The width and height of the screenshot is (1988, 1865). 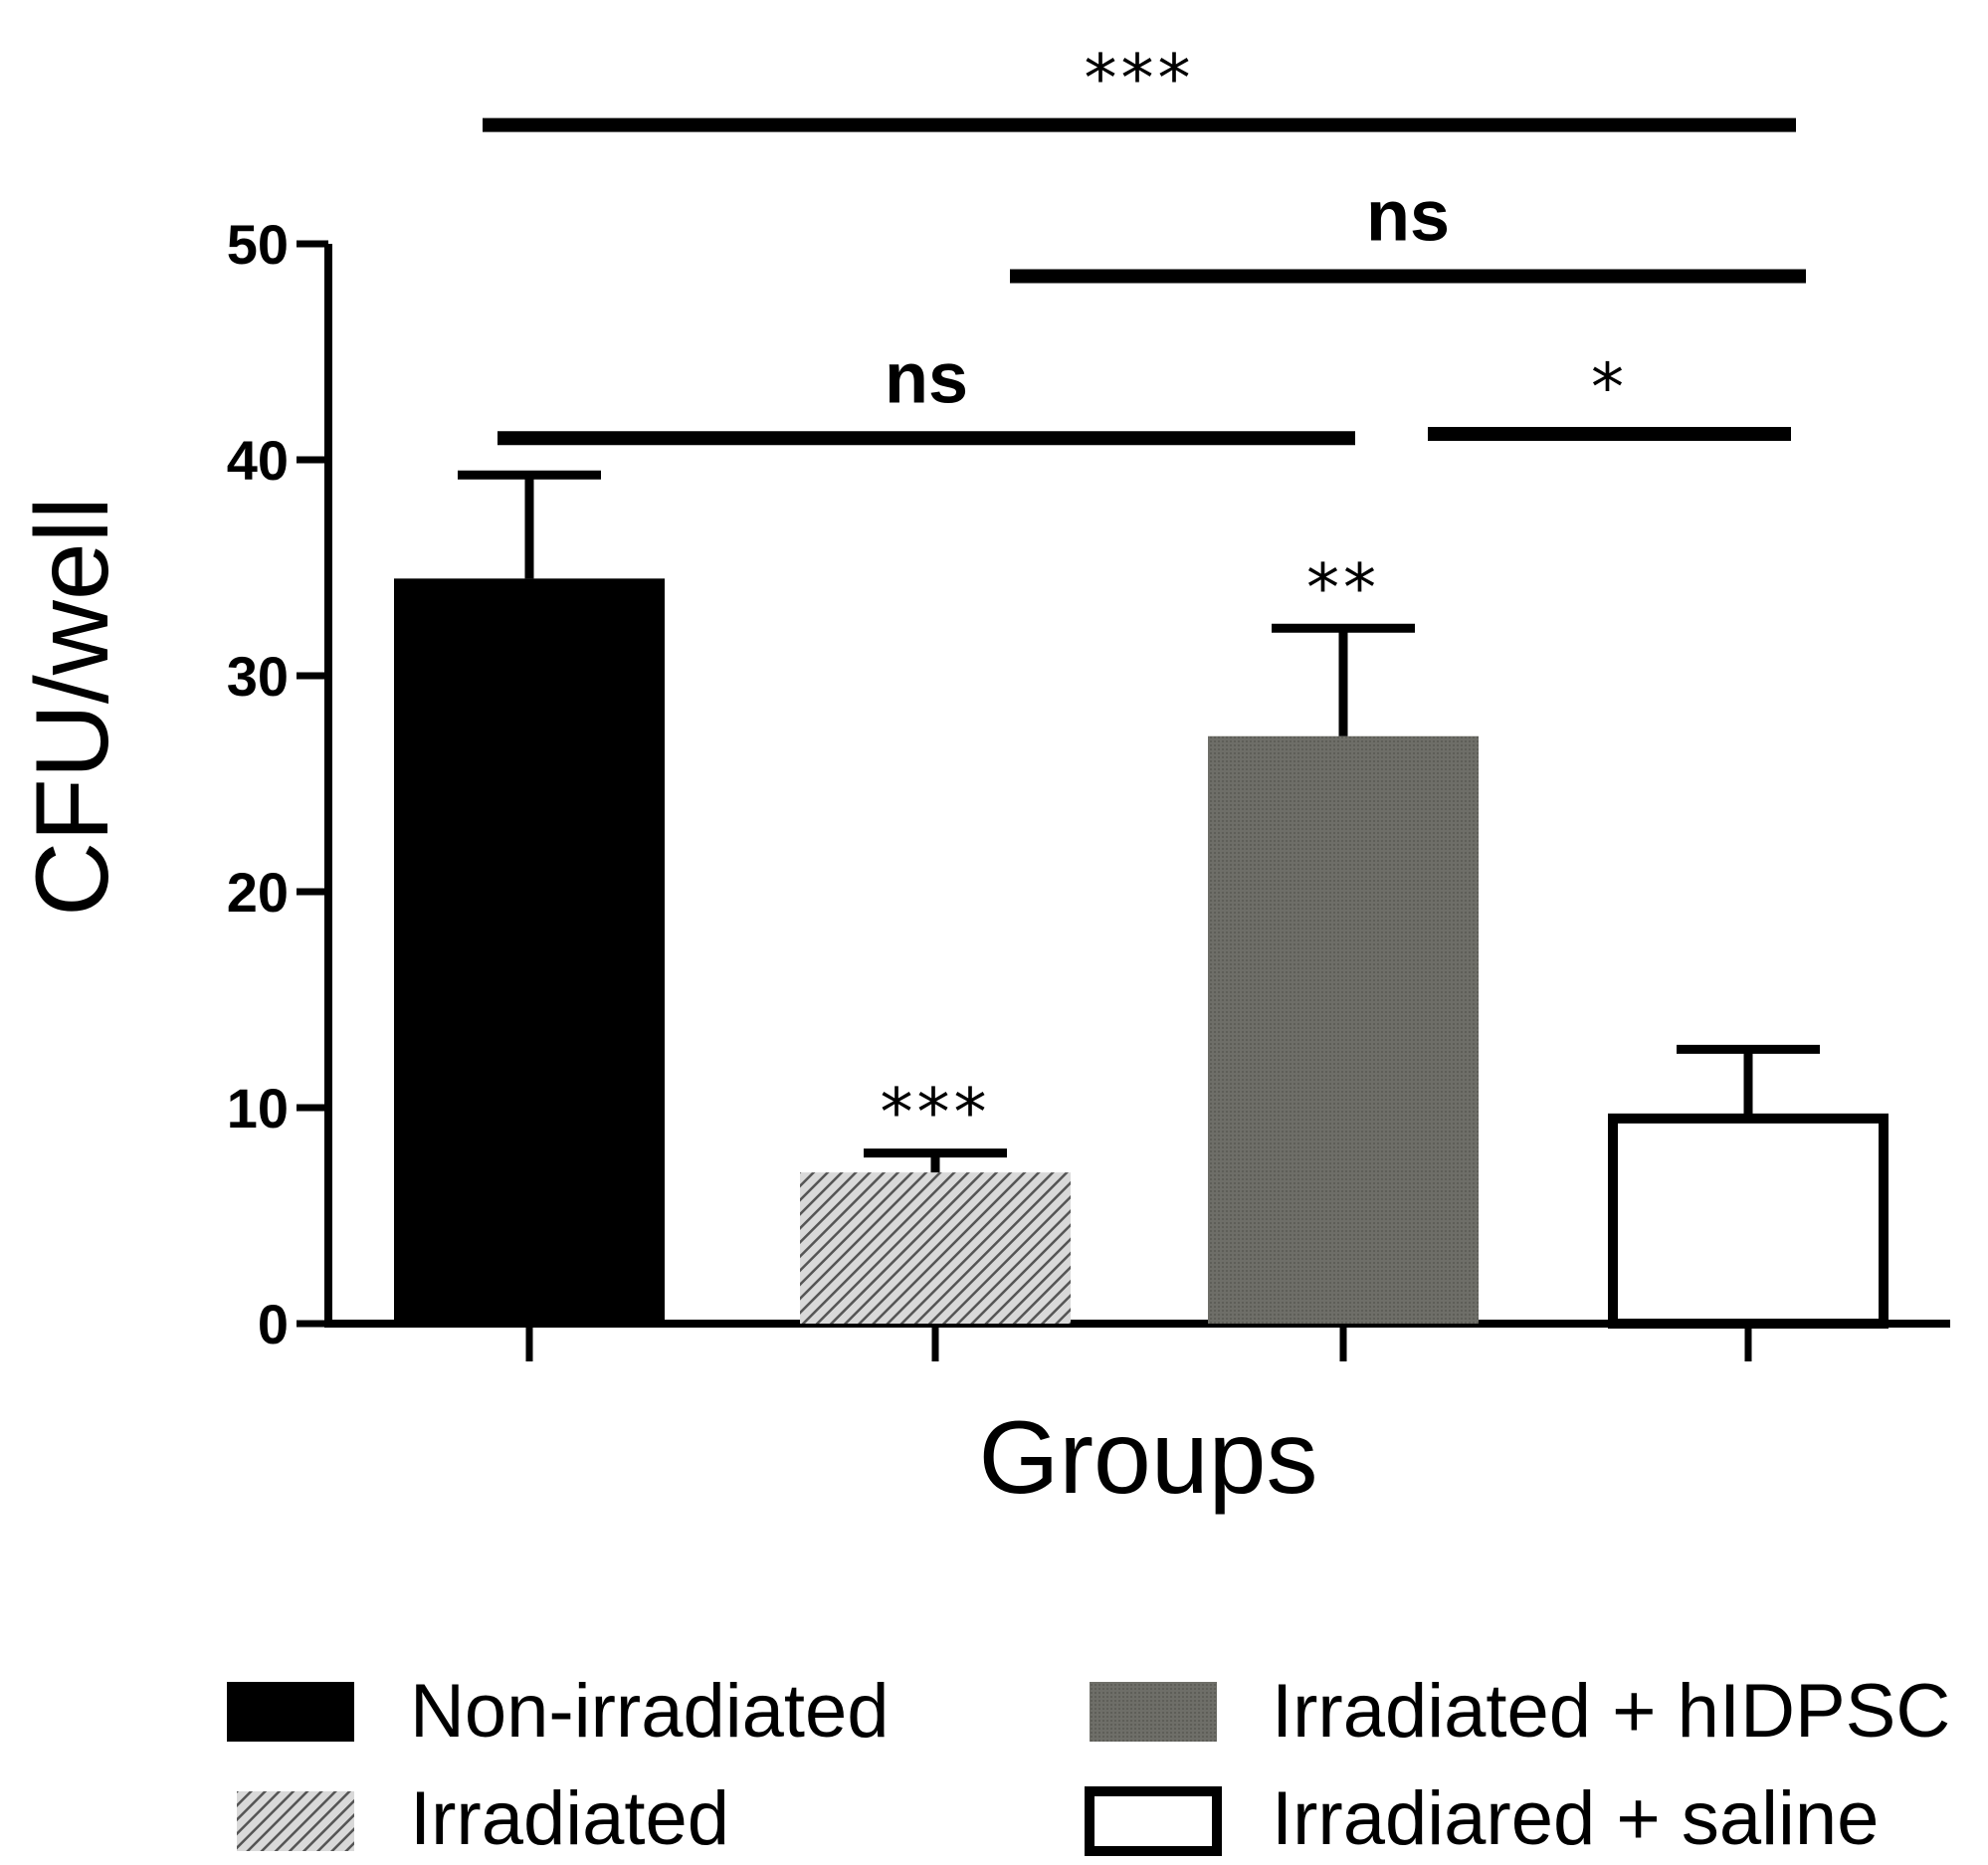 What do you see at coordinates (570, 1818) in the screenshot?
I see `legend-label: Irradiated` at bounding box center [570, 1818].